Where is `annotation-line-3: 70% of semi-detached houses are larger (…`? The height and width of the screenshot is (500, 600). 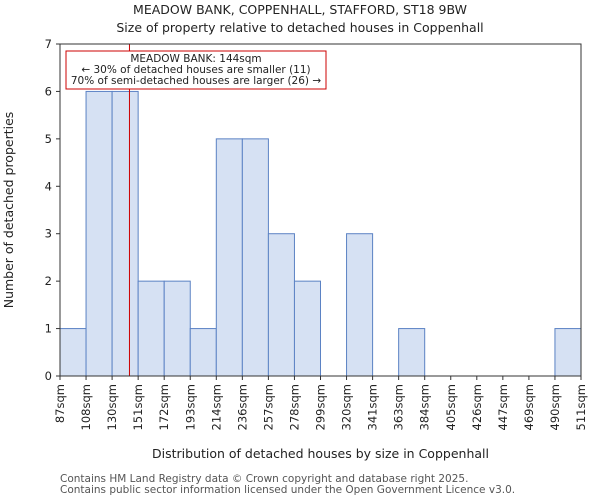
annotation-line-3: 70% of semi-detached houses are larger (… is located at coordinates (196, 81).